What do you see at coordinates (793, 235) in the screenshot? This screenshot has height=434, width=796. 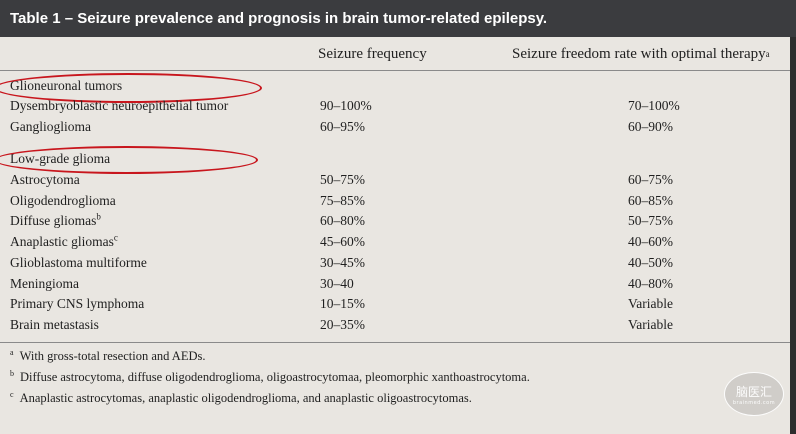 I see `right-edge` at bounding box center [793, 235].